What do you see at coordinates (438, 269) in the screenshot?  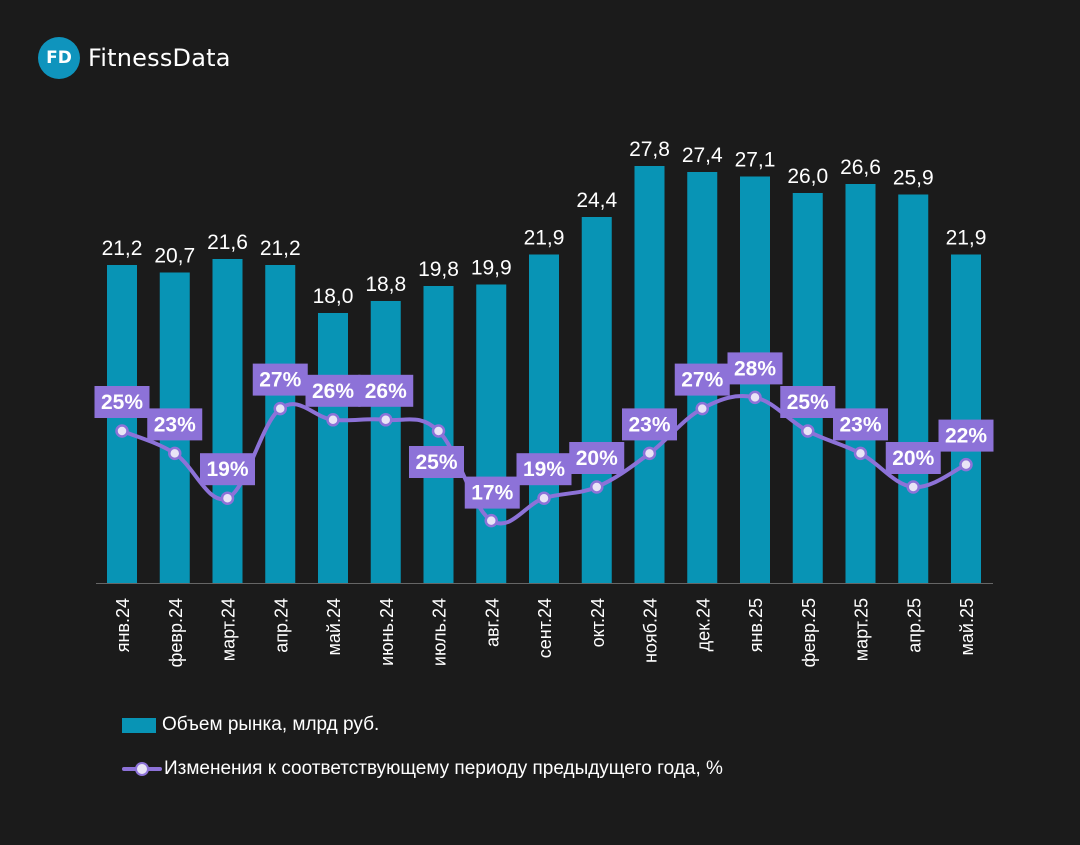 I see `bar-value-label: 19,8` at bounding box center [438, 269].